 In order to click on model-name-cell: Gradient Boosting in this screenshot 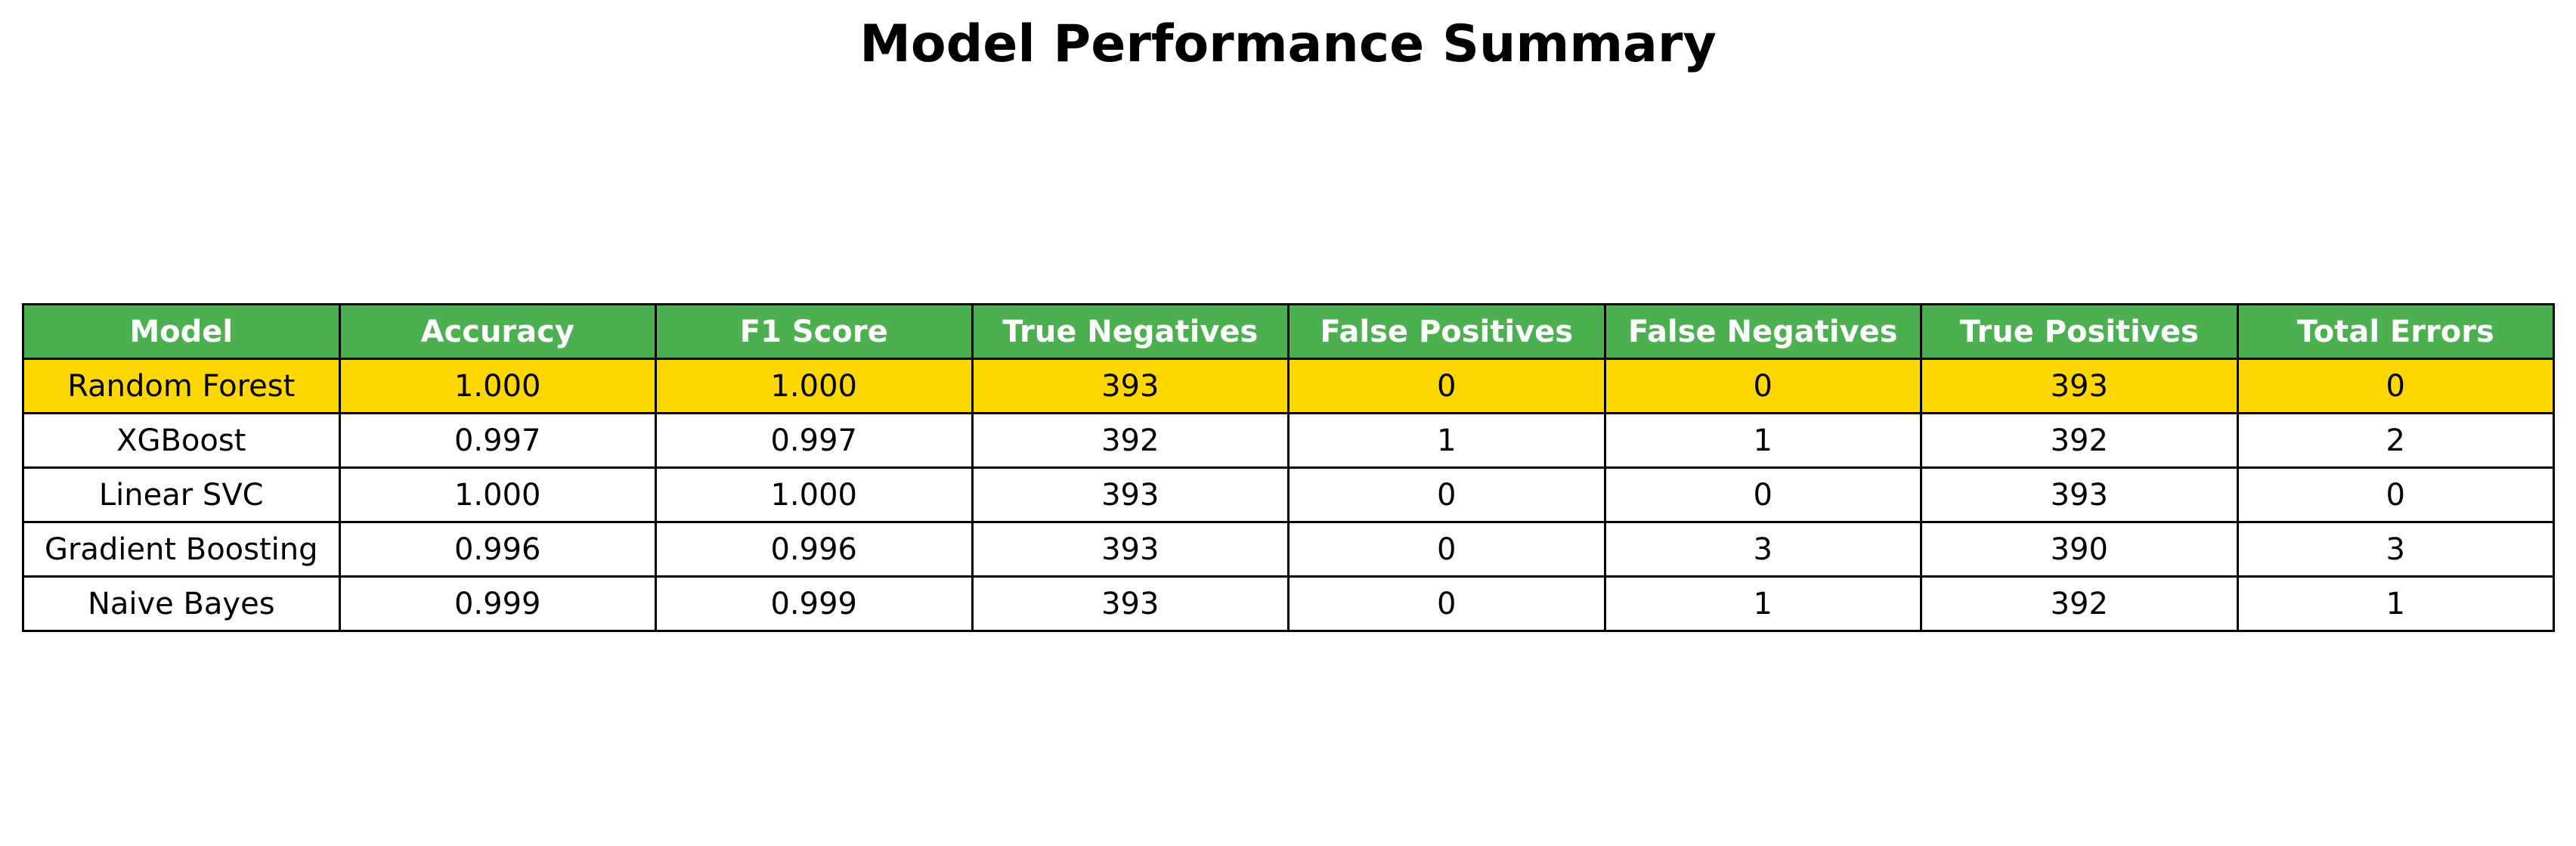, I will do `click(181, 549)`.